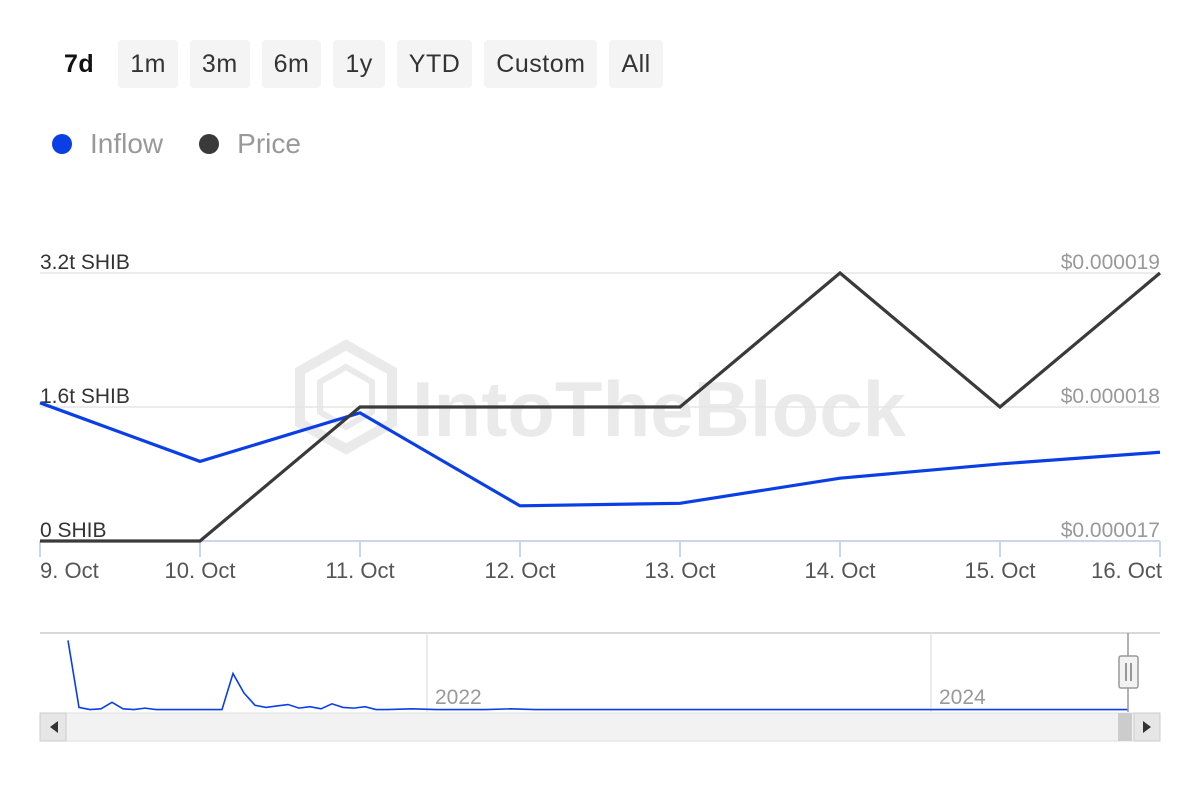  What do you see at coordinates (962, 697) in the screenshot?
I see `navigator-year-label: 2024` at bounding box center [962, 697].